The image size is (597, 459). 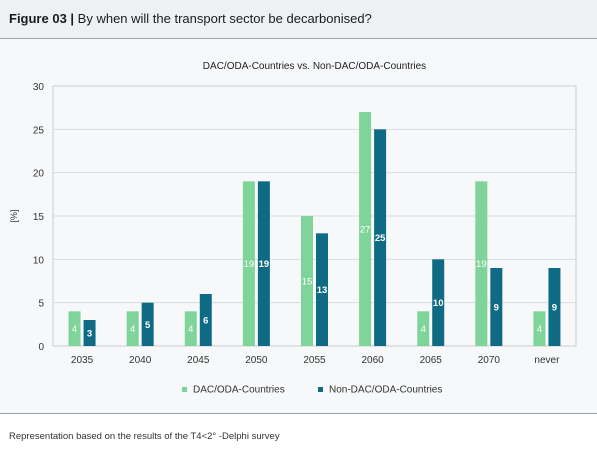 I want to click on x-tick-label: 2065, so click(x=431, y=360).